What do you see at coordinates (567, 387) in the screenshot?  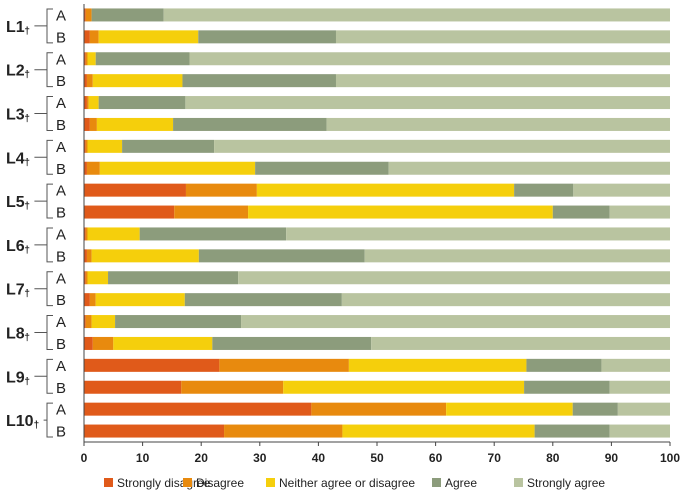 I see `bar-l9b-agree` at bounding box center [567, 387].